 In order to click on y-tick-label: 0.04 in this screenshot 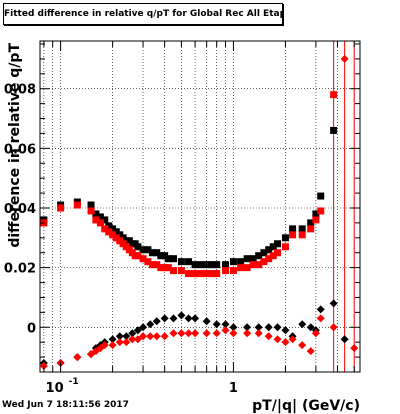, I will do `click(20, 209)`.